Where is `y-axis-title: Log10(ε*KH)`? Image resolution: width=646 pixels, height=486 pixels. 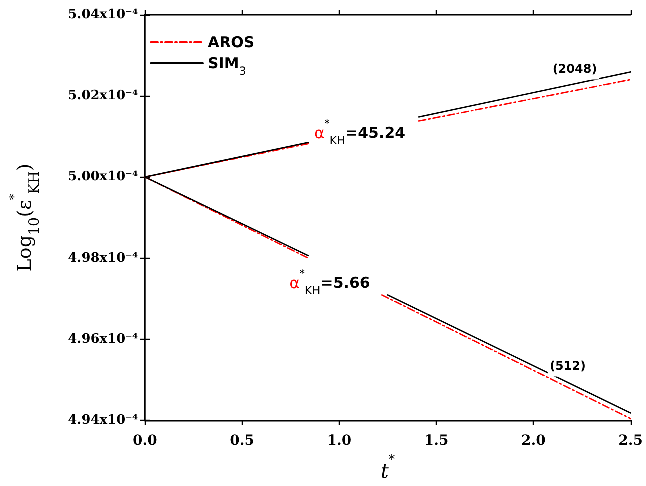 y-axis-title: Log10(ε*KH) is located at coordinates (25, 218).